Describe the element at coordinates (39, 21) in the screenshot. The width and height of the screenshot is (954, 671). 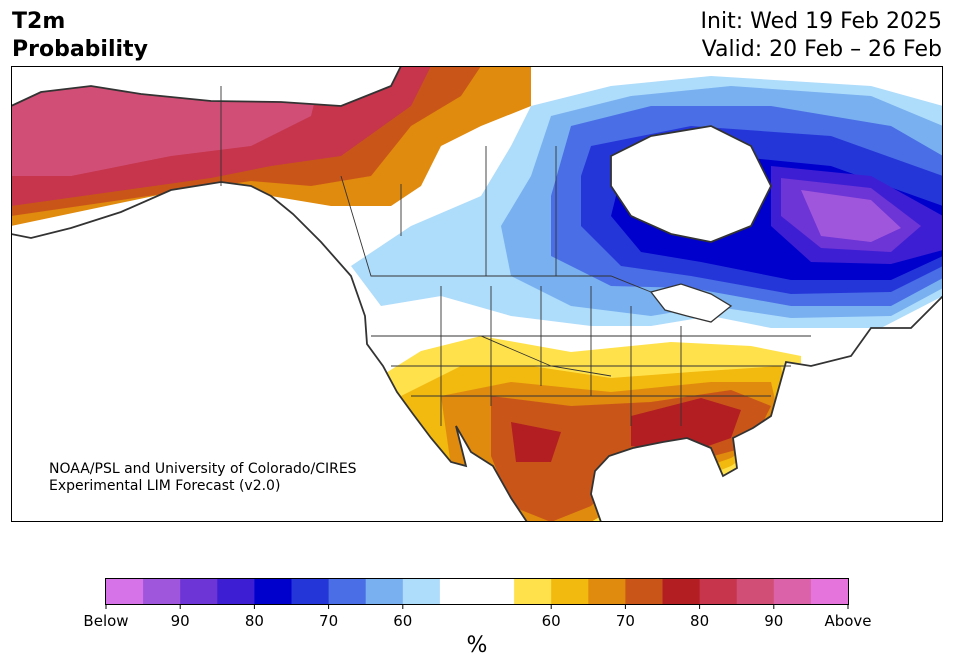
I see `variable-label: T2m` at that location.